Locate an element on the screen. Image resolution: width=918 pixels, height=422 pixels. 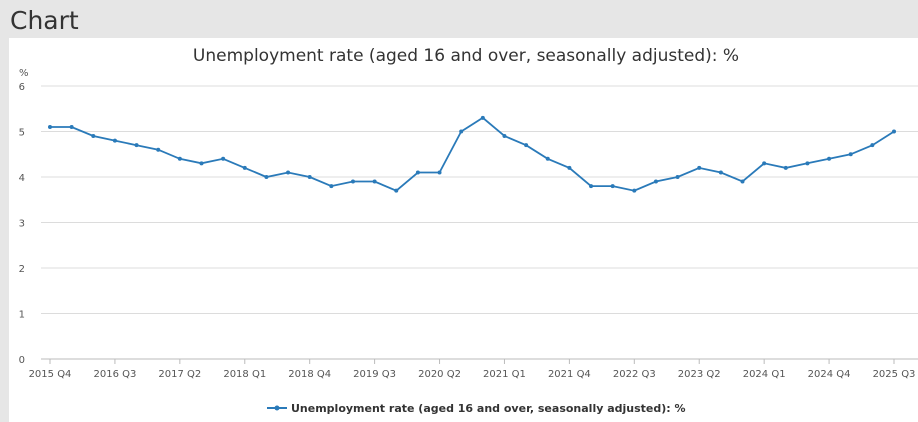
data-point: 2021 Q1: 4.9 is located at coordinates (504, 136).